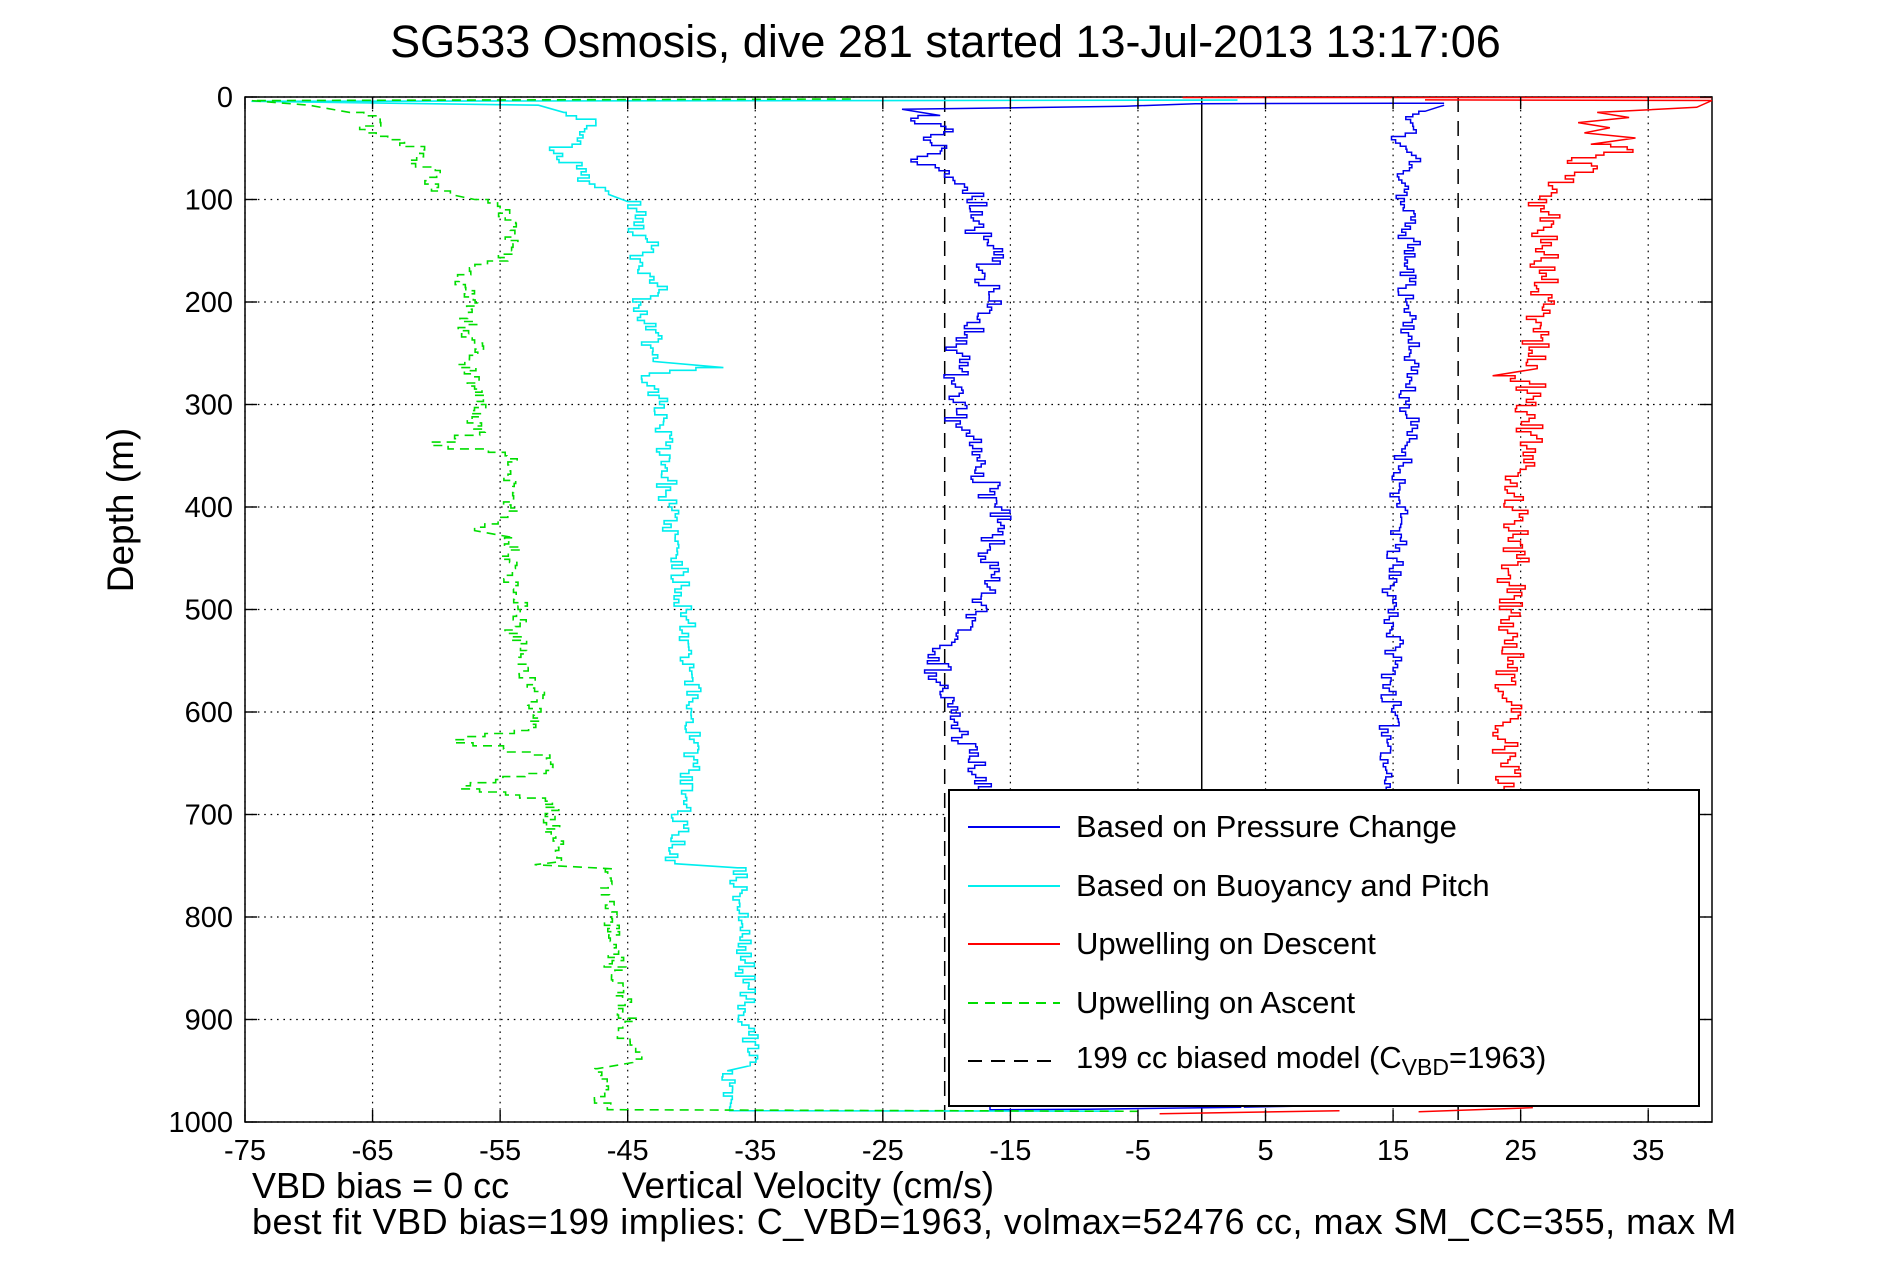 Image resolution: width=1891 pixels, height=1262 pixels. Describe the element at coordinates (1521, 1151) in the screenshot. I see `x-tick-label: 25` at that location.